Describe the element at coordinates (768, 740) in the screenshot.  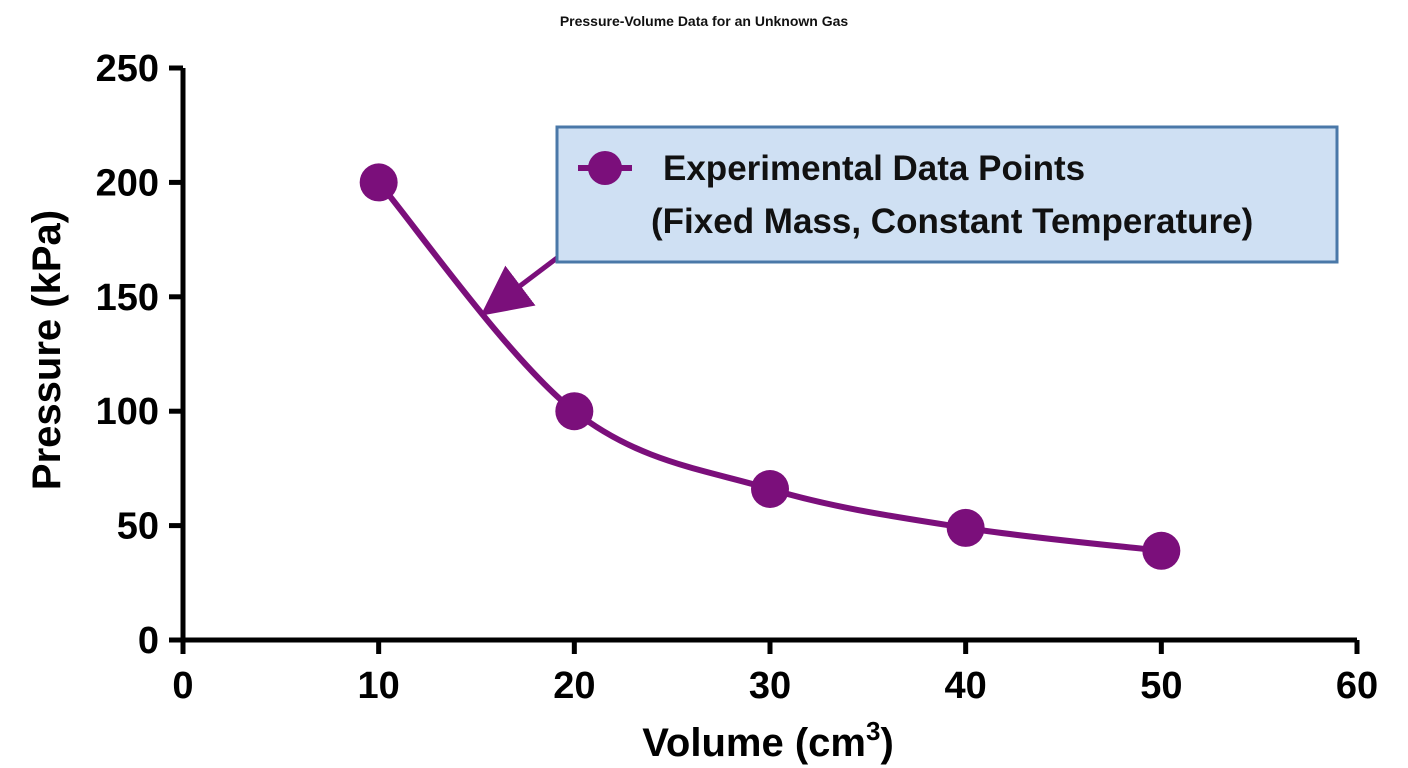
I see `x-axis-title: Volume (cm3)` at that location.